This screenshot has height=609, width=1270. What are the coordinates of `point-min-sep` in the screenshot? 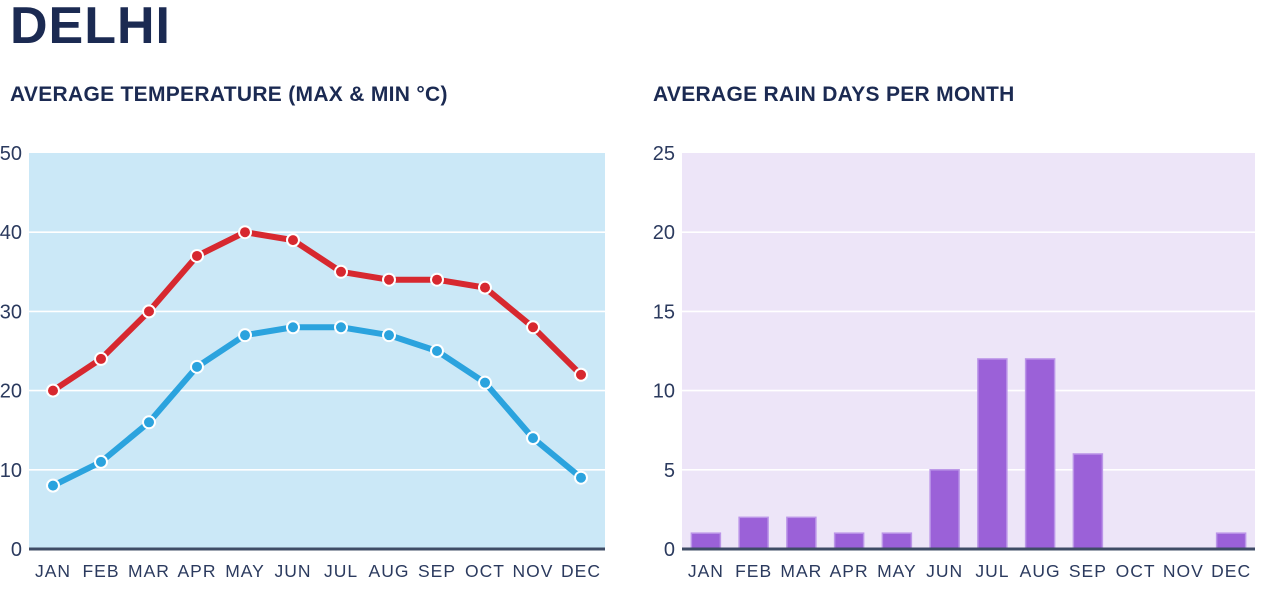 It's located at (437, 351).